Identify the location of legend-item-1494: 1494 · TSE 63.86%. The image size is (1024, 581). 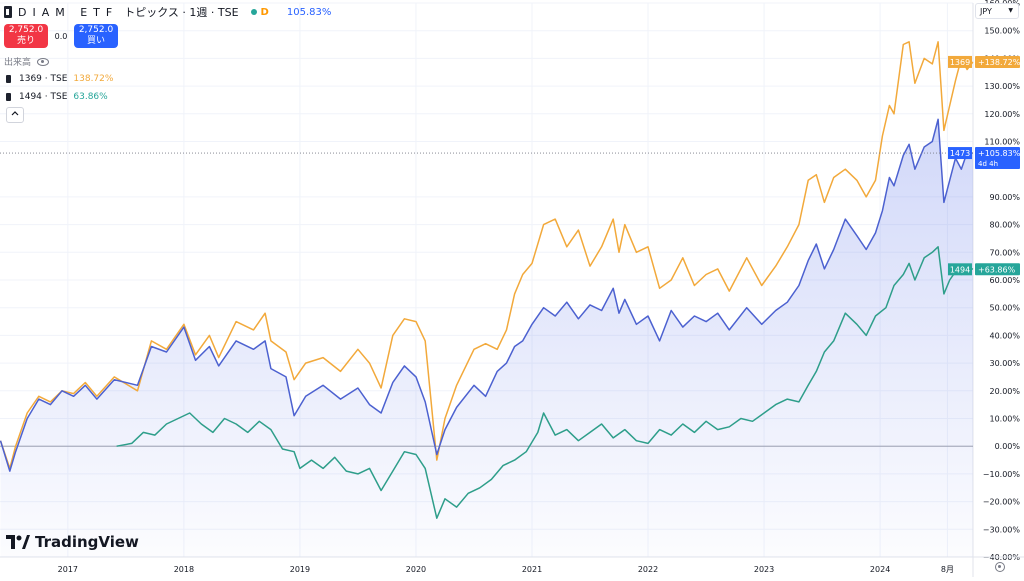
(57, 97).